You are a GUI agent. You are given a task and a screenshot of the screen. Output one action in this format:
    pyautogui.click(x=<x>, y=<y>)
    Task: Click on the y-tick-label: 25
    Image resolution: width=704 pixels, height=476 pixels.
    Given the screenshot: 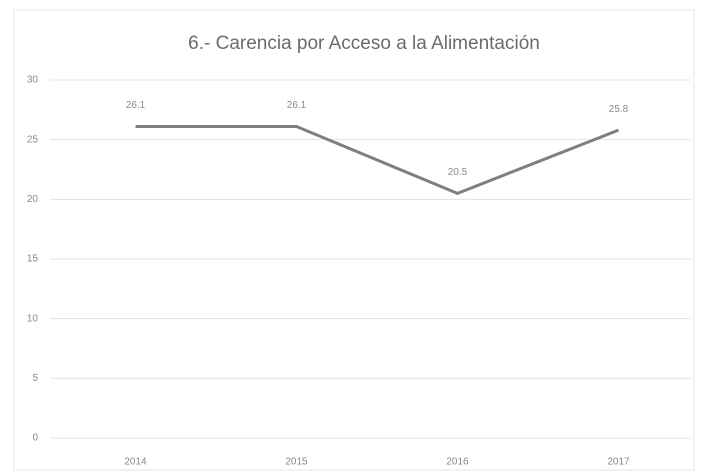 What is the action you would take?
    pyautogui.click(x=33, y=139)
    